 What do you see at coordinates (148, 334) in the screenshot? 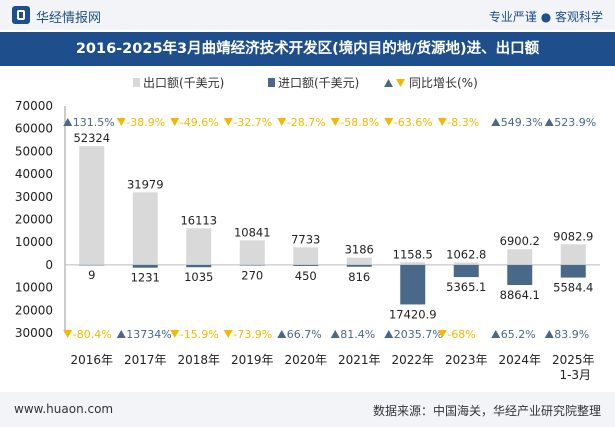
I see `import-growth-label: 13734%` at bounding box center [148, 334].